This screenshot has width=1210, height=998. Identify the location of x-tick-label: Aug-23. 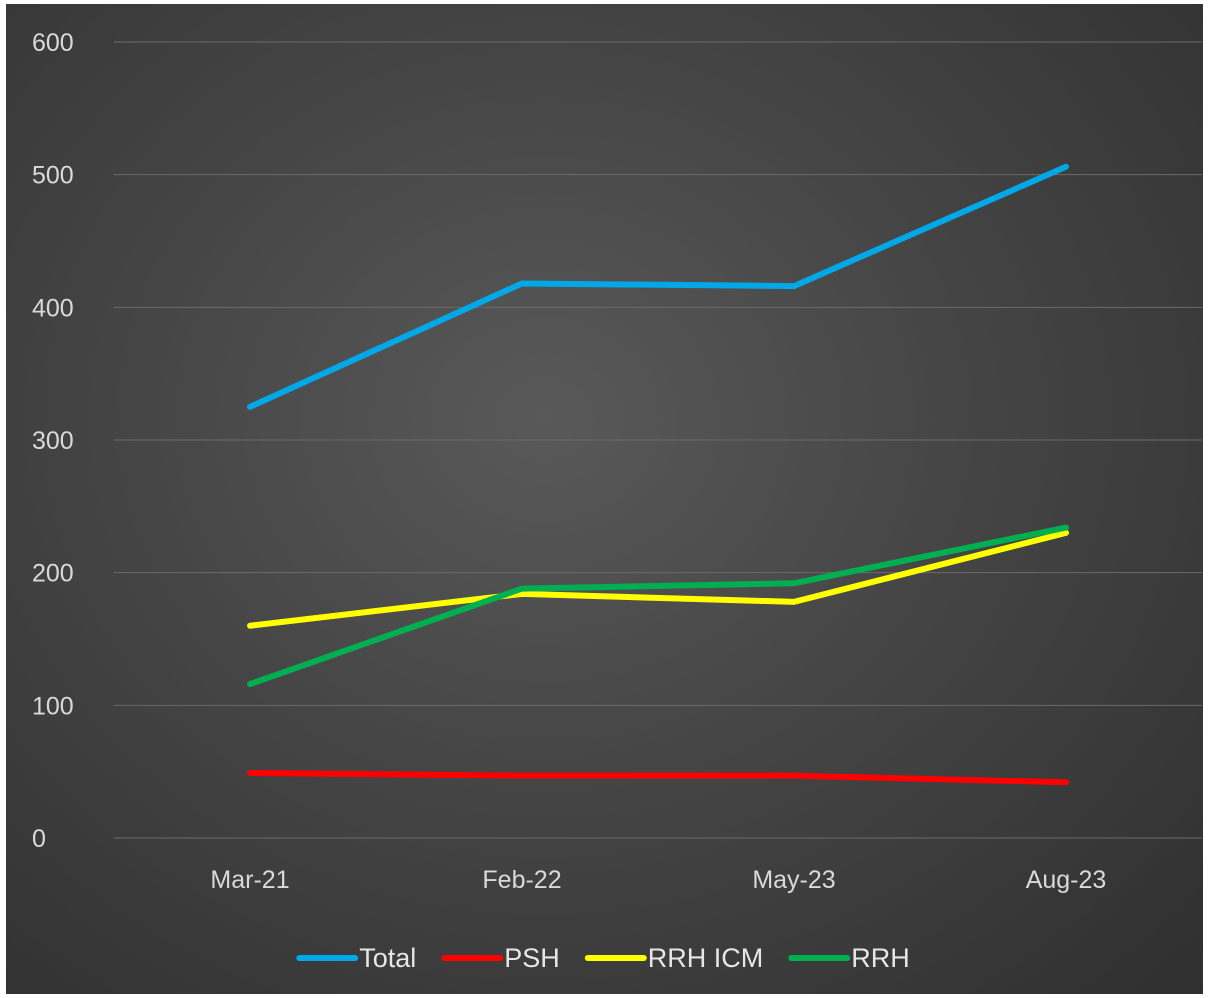
(1066, 880).